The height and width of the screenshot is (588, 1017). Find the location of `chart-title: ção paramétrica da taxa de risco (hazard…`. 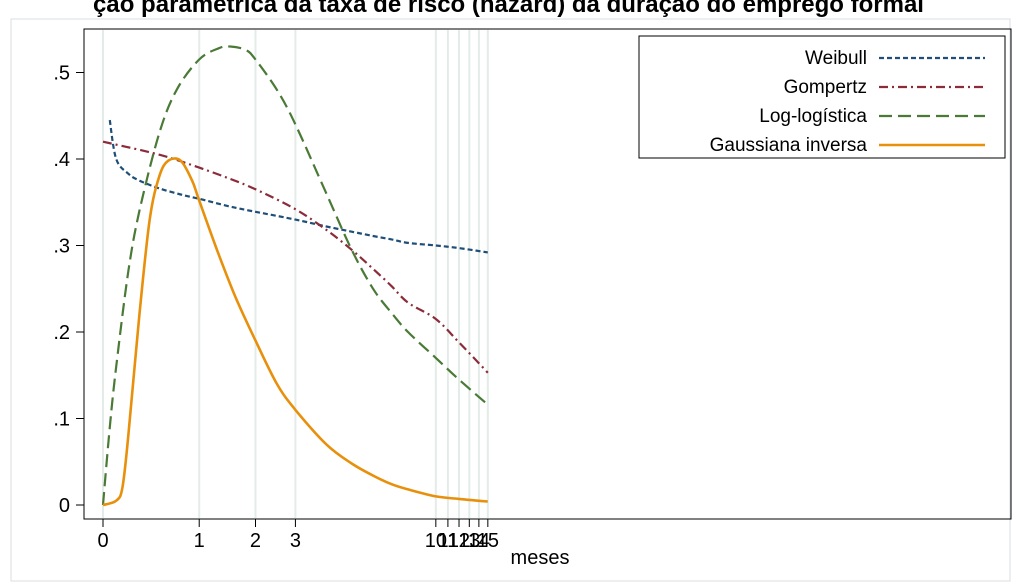

chart-title: ção paramétrica da taxa de risco (hazard… is located at coordinates (508, 9).